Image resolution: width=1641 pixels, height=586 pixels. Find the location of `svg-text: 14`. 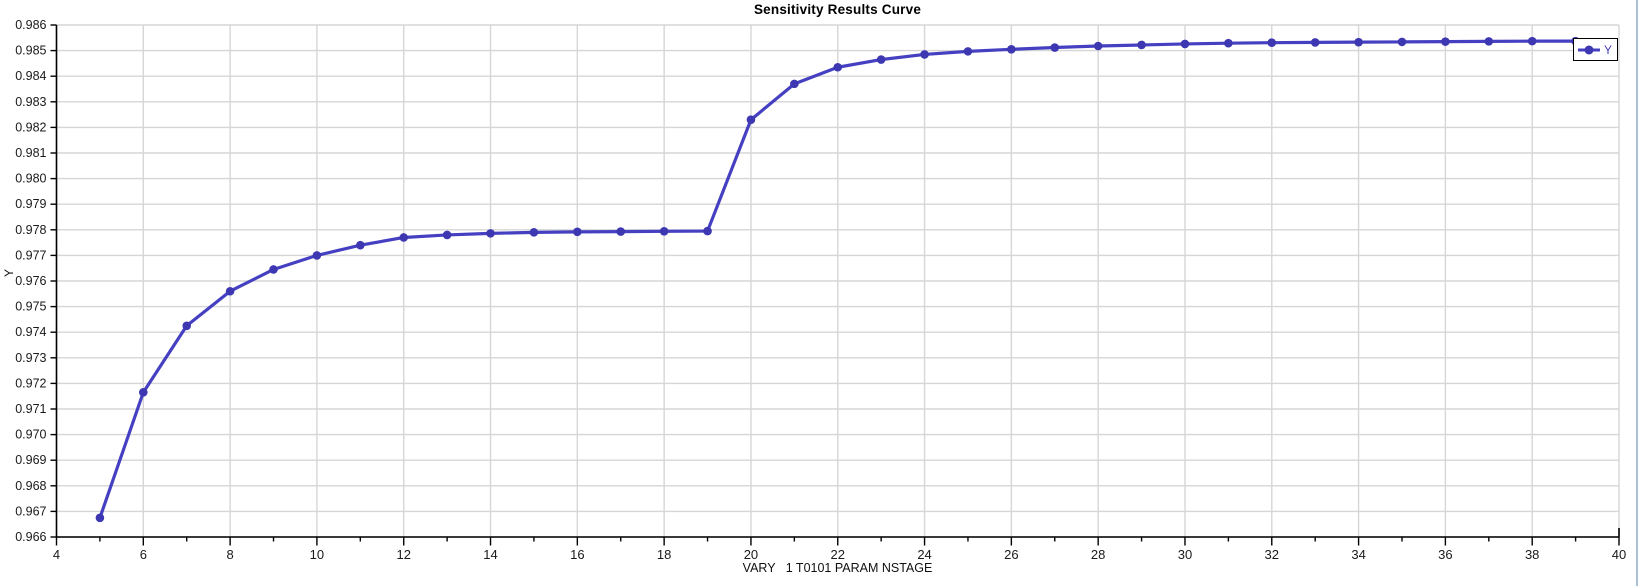

svg-text: 14 is located at coordinates (490, 554).